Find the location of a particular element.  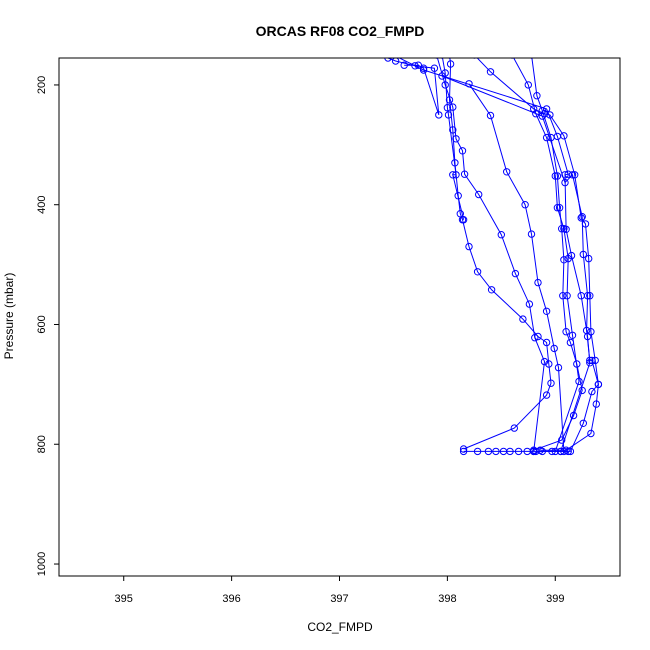

x-tick-label: 398 is located at coordinates (447, 599).